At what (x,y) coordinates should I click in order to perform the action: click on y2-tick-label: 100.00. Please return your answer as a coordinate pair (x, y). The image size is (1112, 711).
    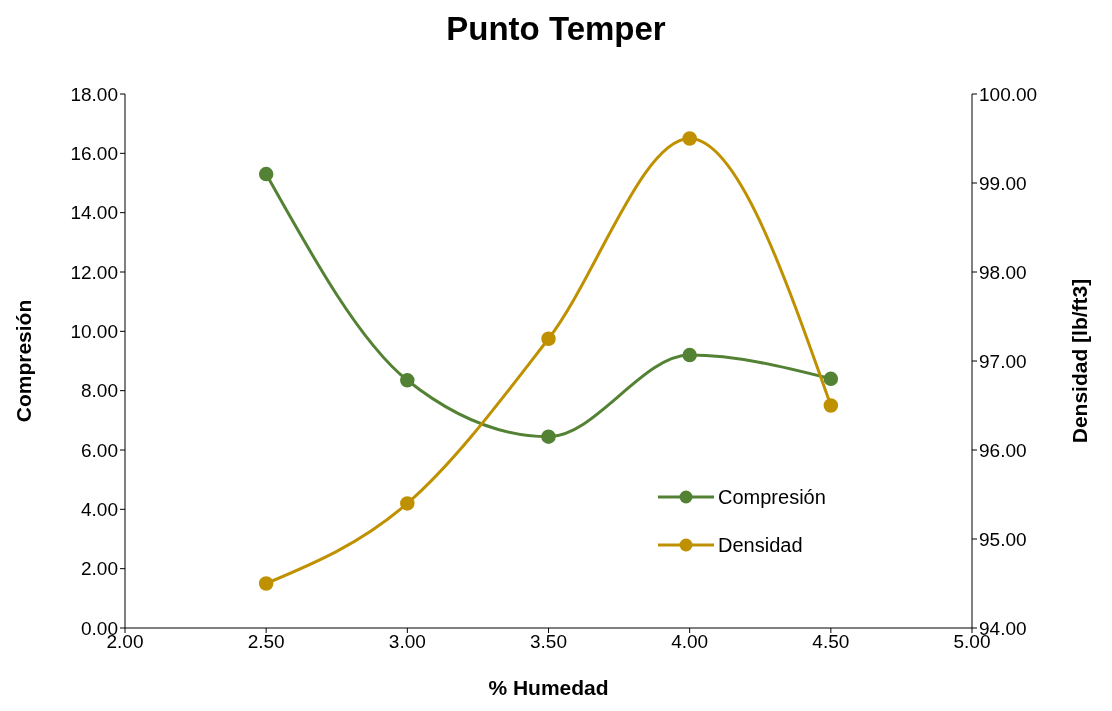
    Looking at the image, I should click on (1008, 94).